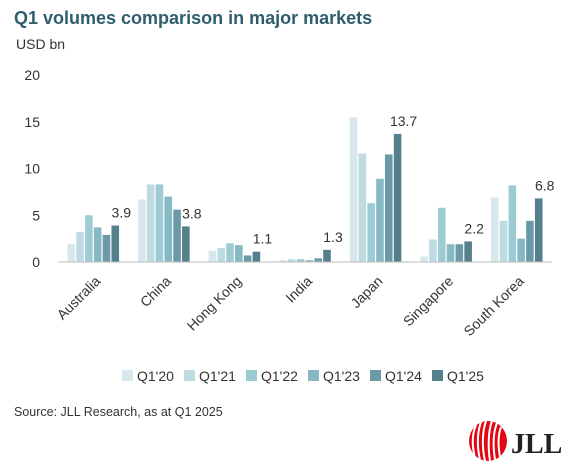  What do you see at coordinates (298, 289) in the screenshot?
I see `x-tick-label: India` at bounding box center [298, 289].